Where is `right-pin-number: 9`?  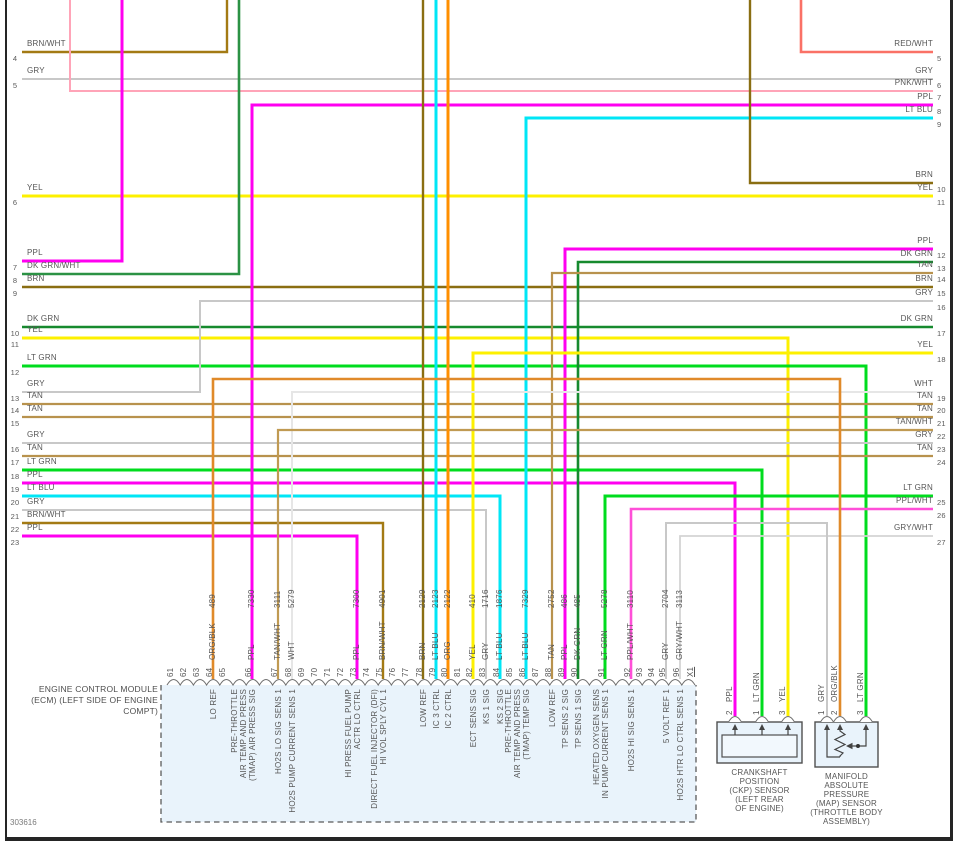
right-pin-number: 9 is located at coordinates (939, 124).